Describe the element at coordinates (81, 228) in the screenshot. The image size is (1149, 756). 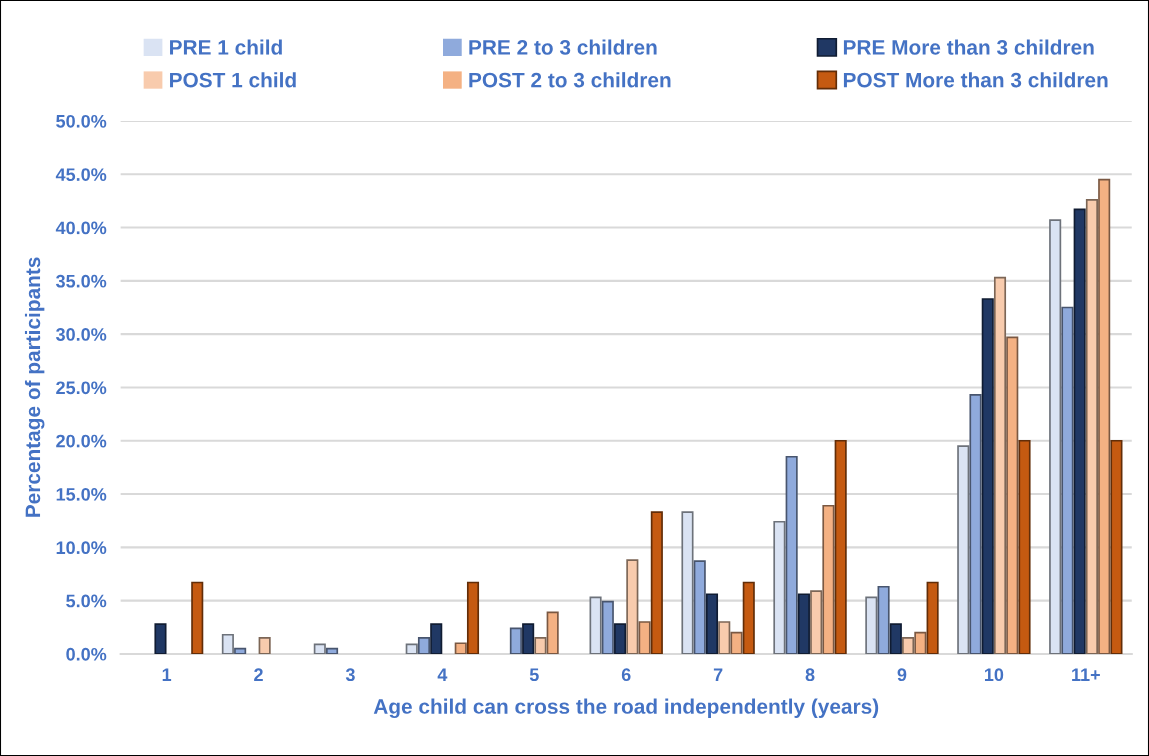
I see `y-tick-label: 40.0%` at that location.